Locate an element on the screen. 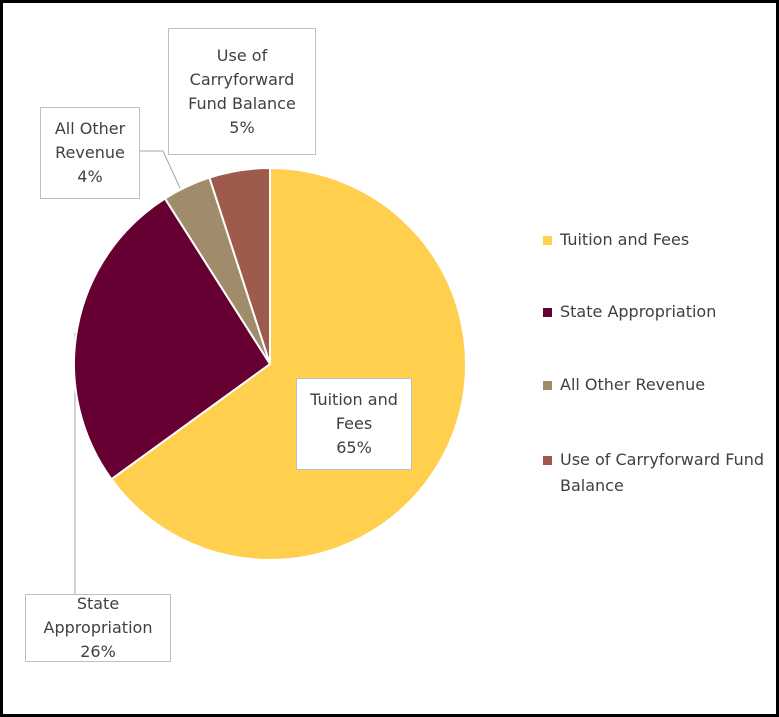  label-category: Tuition and Fees is located at coordinates (354, 411).